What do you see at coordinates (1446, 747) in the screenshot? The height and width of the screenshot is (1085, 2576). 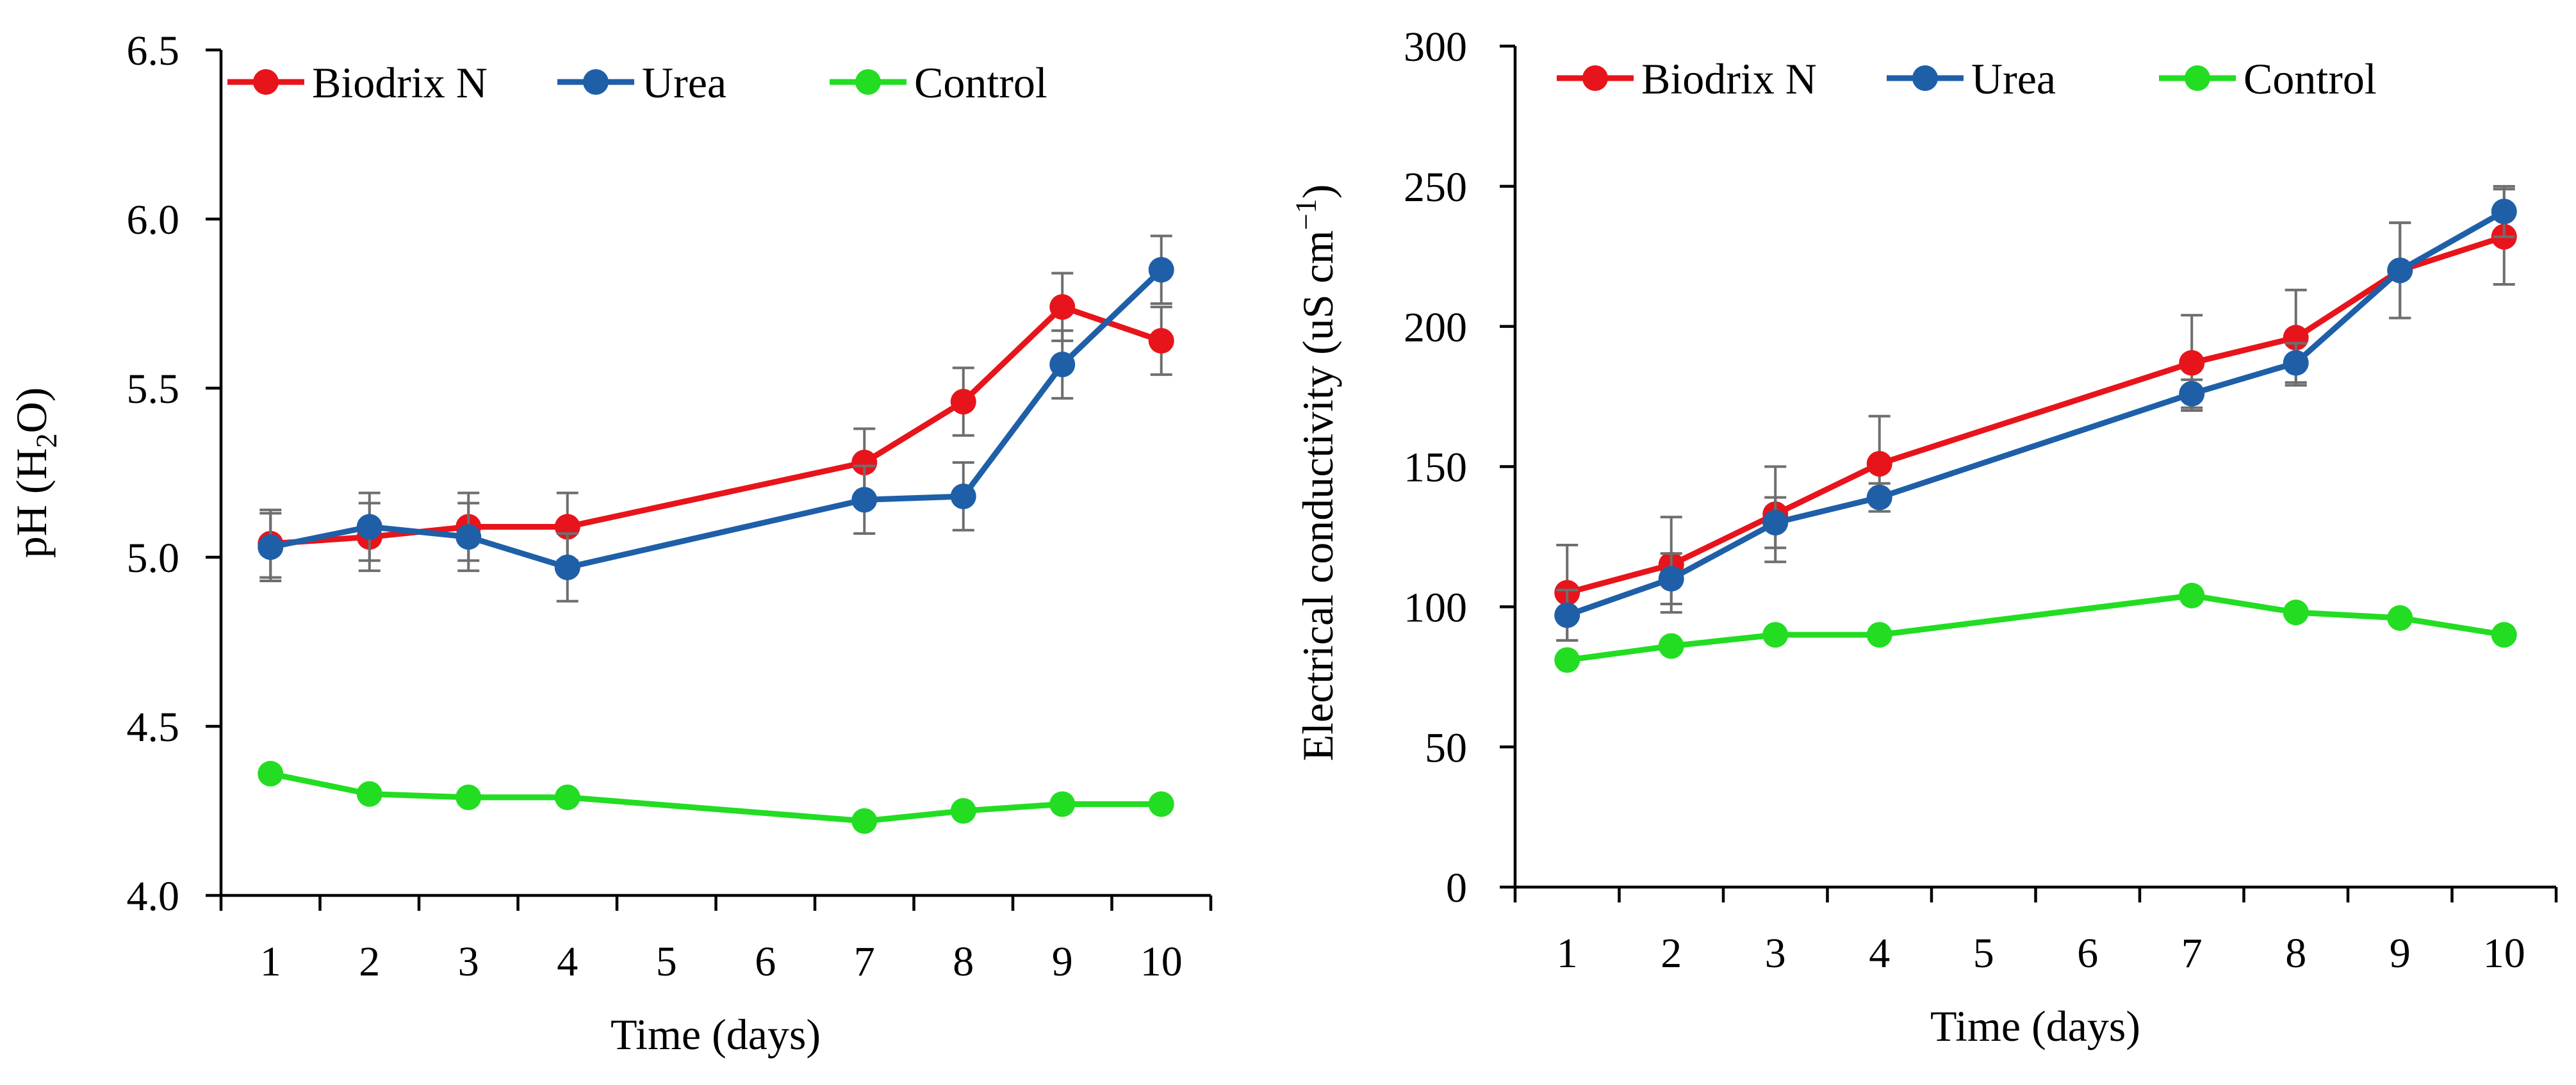 I see `y-tick-label: 50` at bounding box center [1446, 747].